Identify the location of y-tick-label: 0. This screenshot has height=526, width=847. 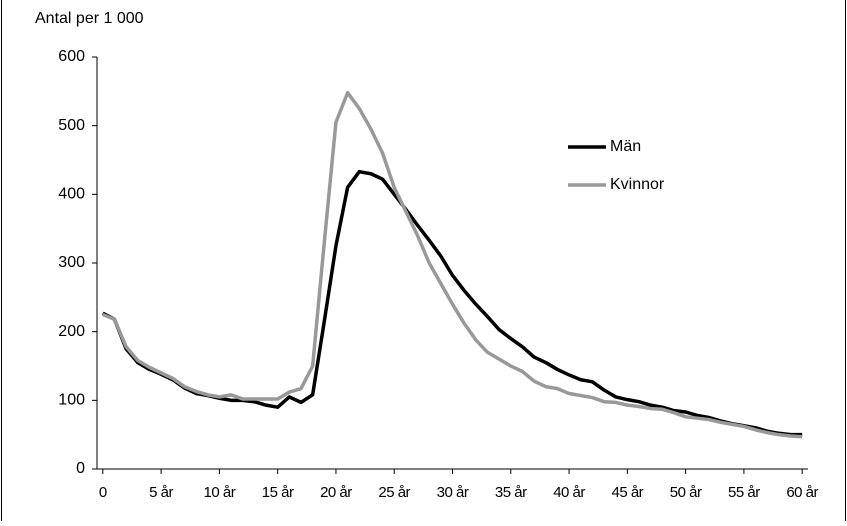
(80, 468).